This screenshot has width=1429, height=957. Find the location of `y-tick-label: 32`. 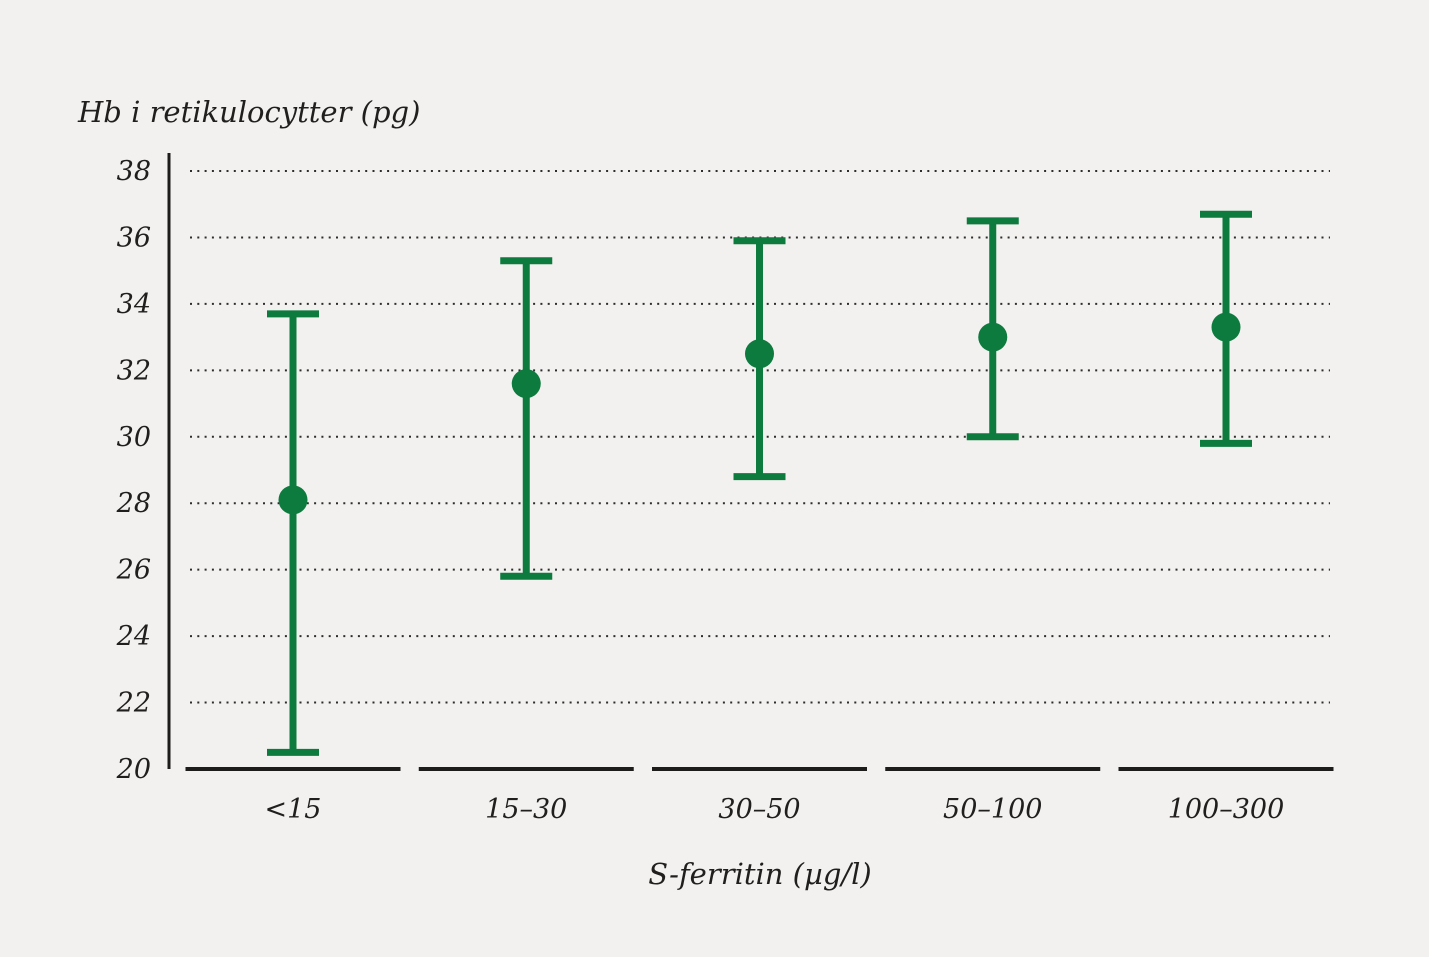

y-tick-label: 32 is located at coordinates (134, 370).